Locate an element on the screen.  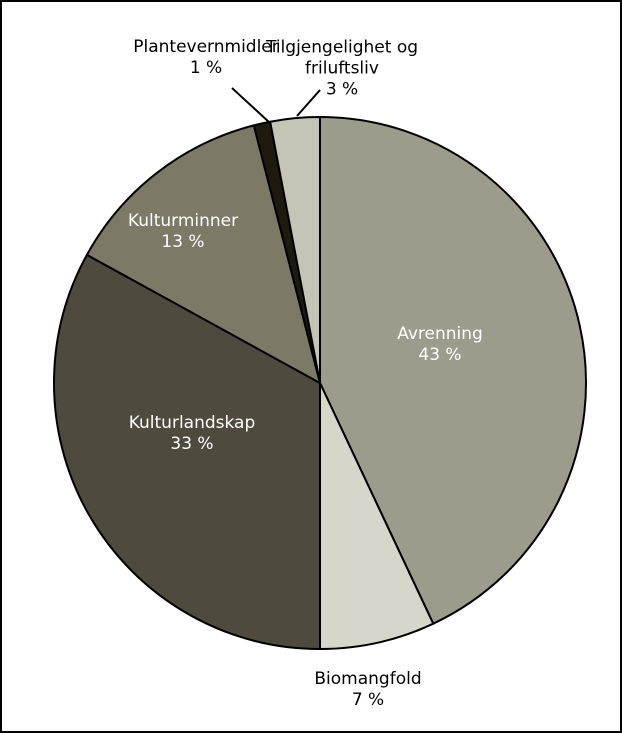
value-label: 33 % is located at coordinates (192, 444).